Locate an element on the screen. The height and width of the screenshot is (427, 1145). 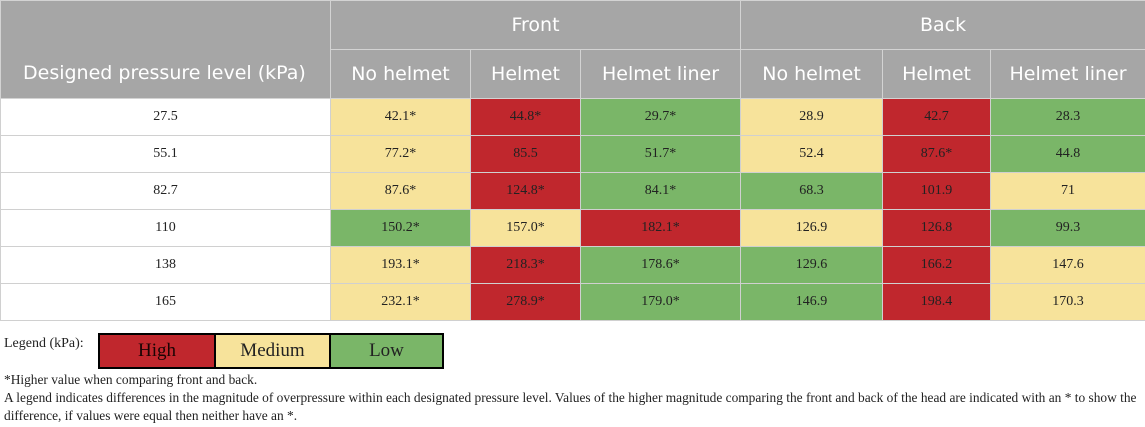
value-cell: 44.8 is located at coordinates (1067, 154).